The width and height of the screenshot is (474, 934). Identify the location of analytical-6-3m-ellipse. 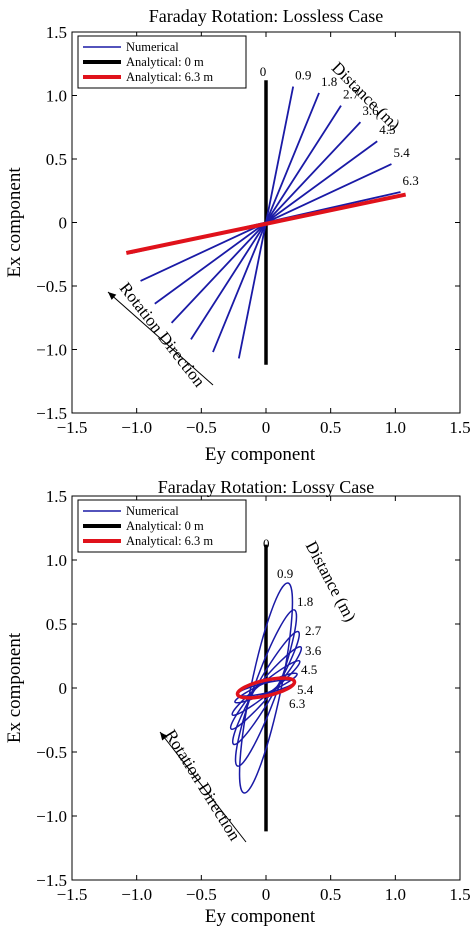
(266, 688).